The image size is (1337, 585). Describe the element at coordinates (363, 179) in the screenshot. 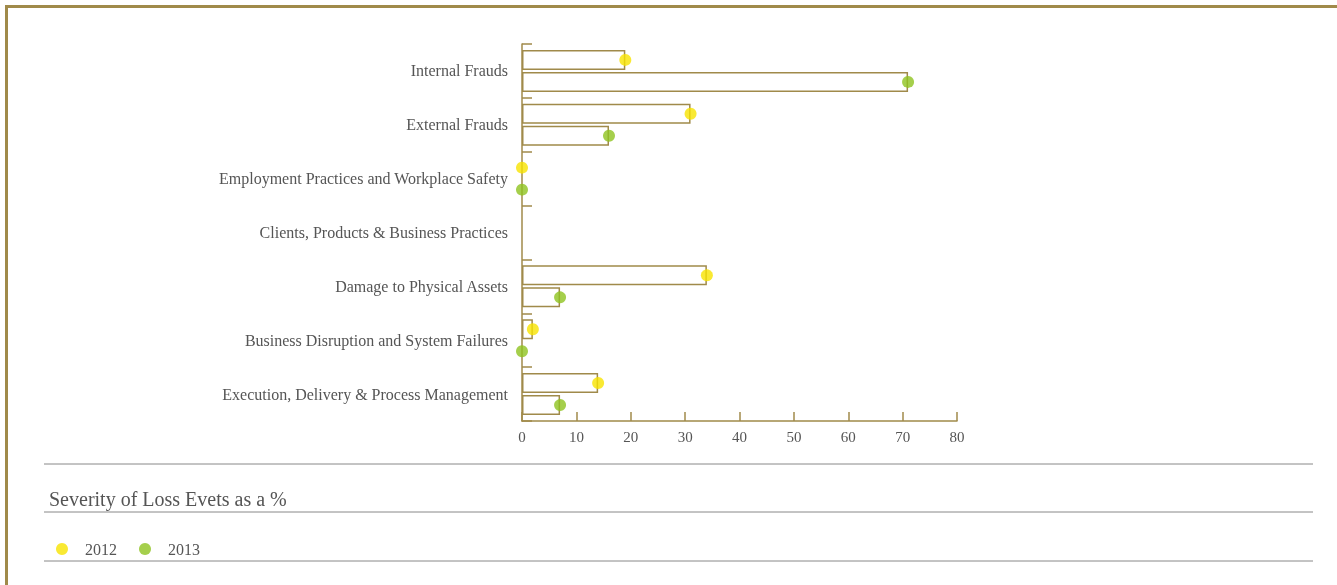

I see `y-tick-label: Employment Practices and Workplace Safety` at that location.